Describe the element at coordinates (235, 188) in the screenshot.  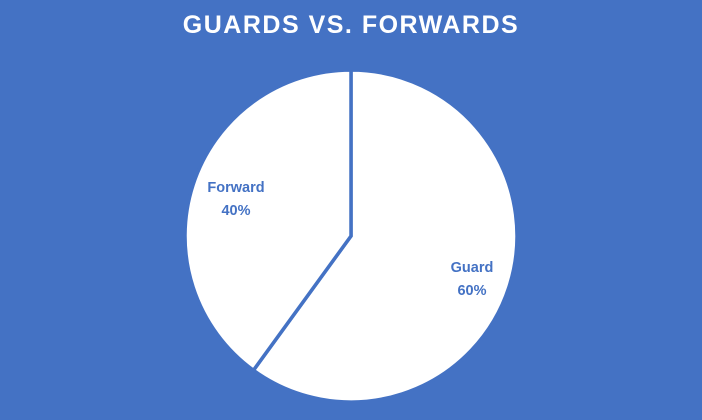
I see `slice-label-forward: Forward` at that location.